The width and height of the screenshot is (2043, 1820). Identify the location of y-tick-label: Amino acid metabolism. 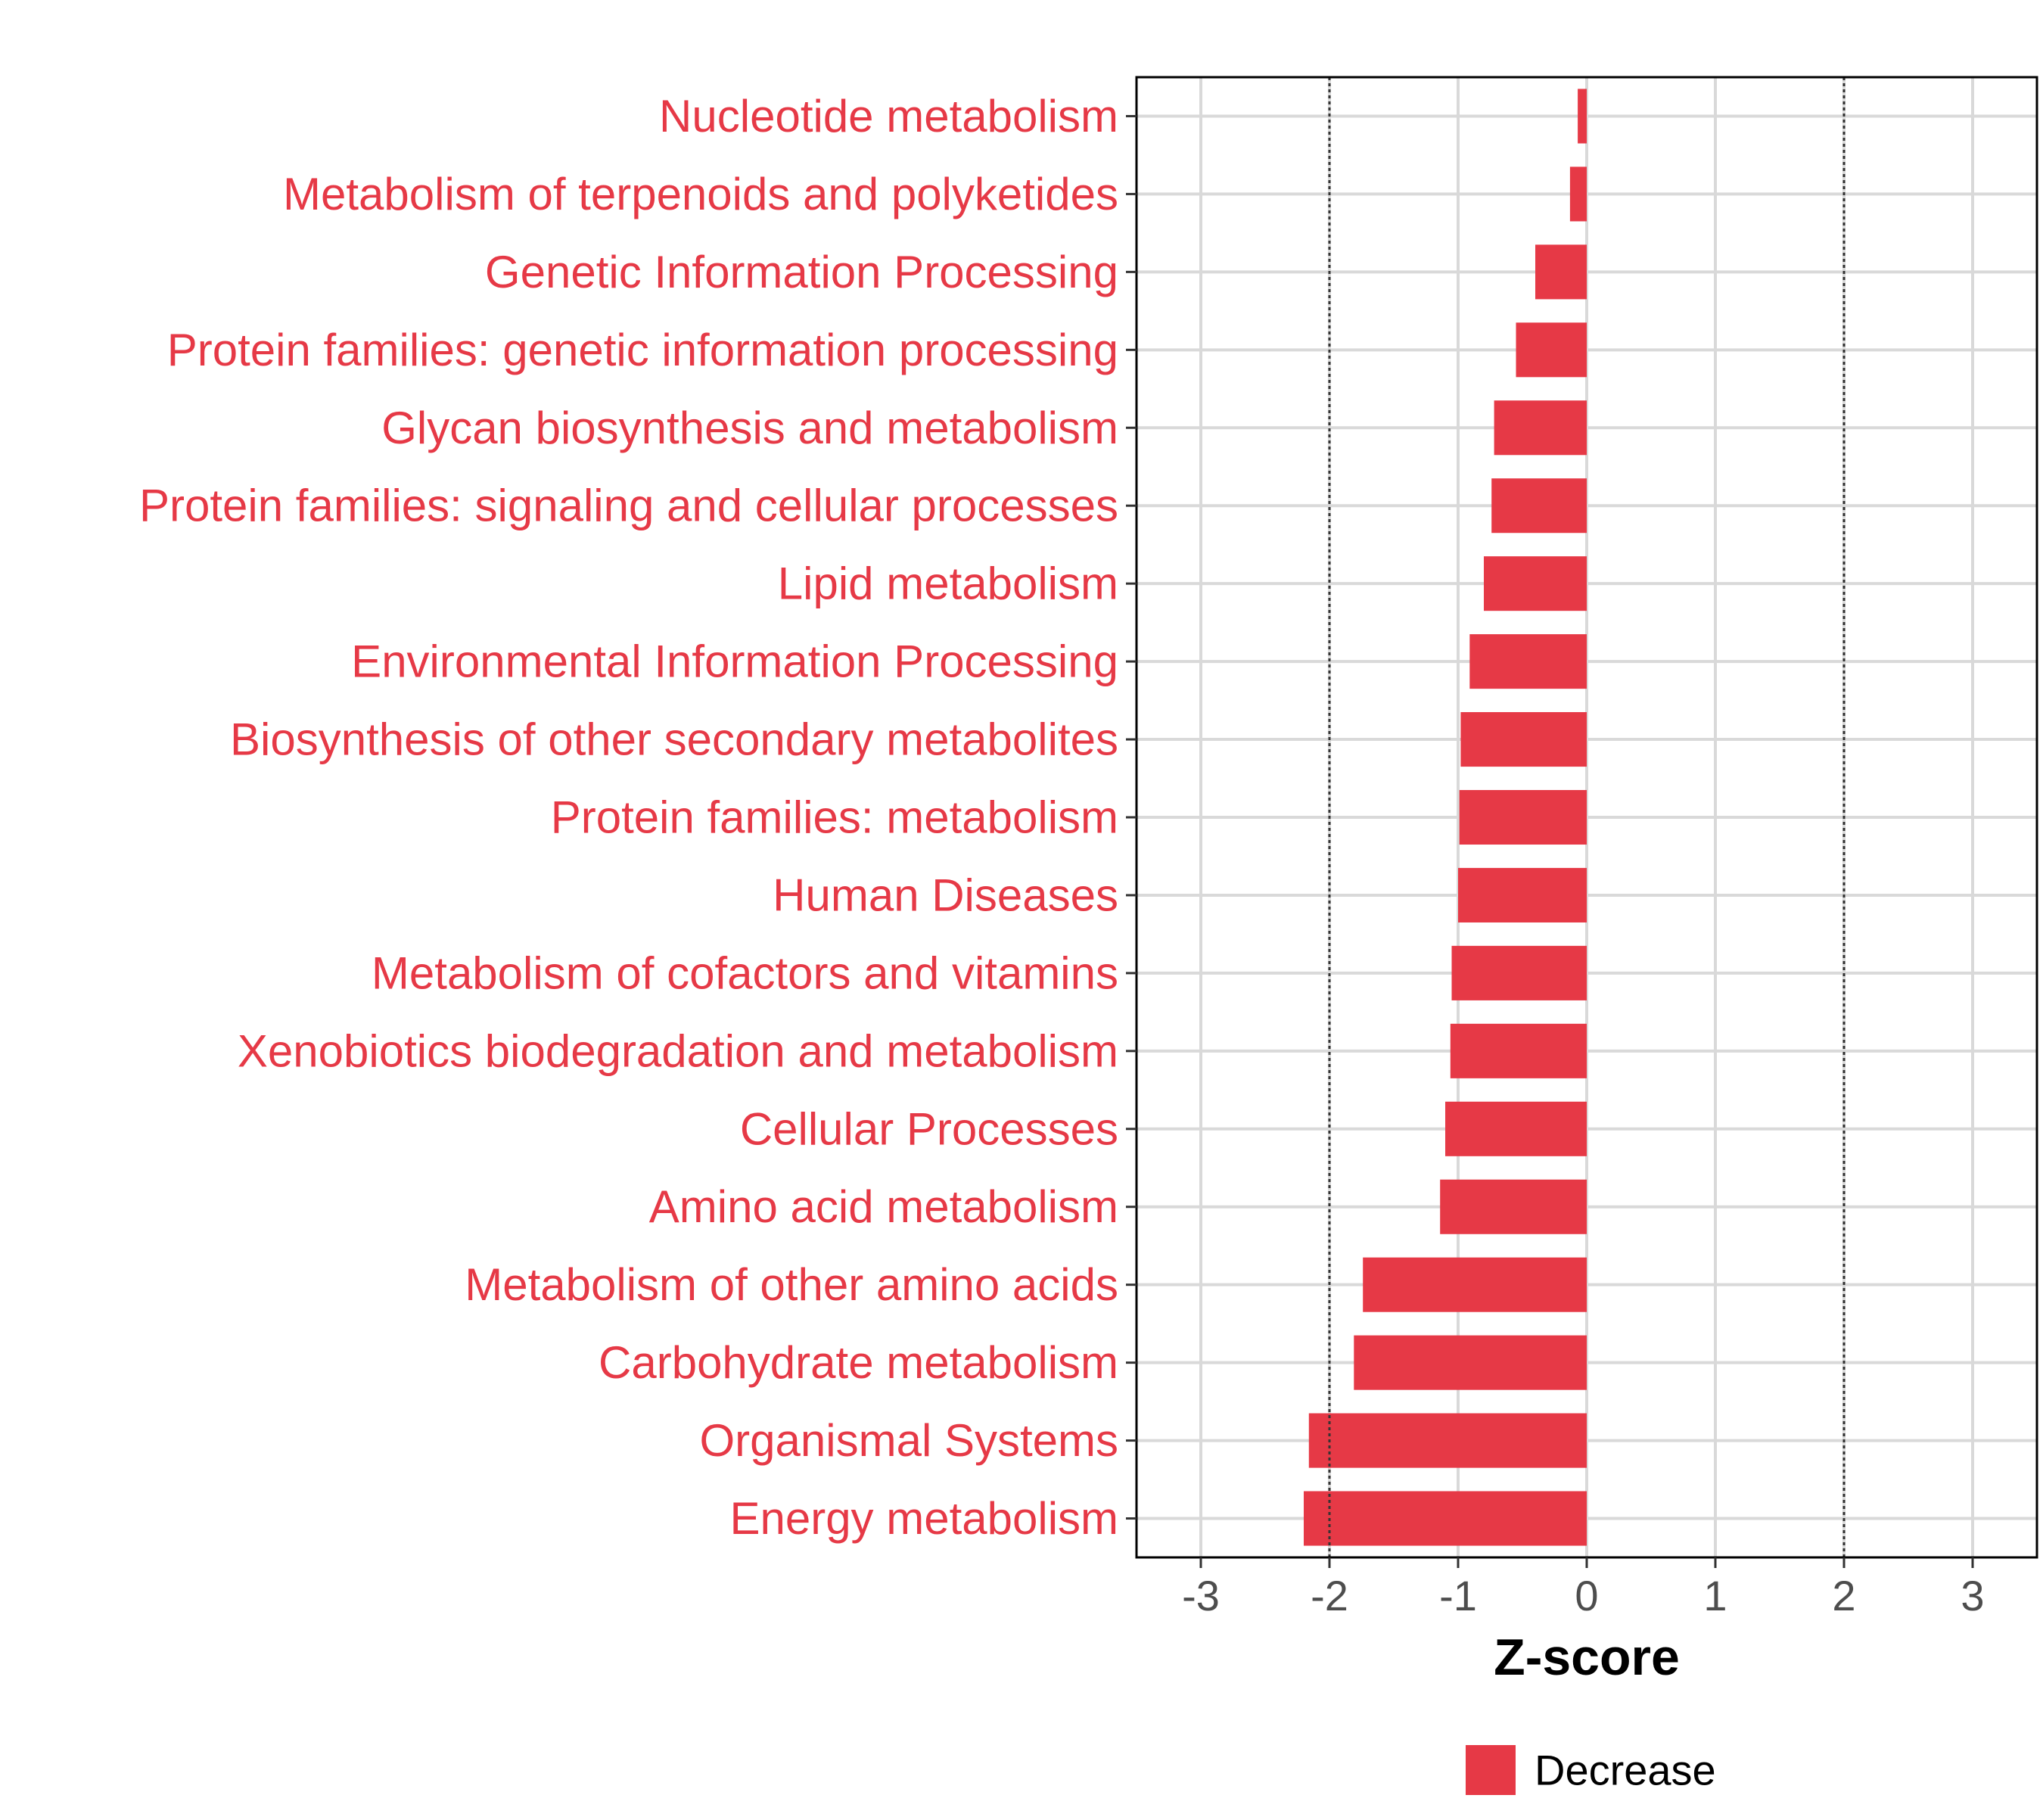
(884, 1206).